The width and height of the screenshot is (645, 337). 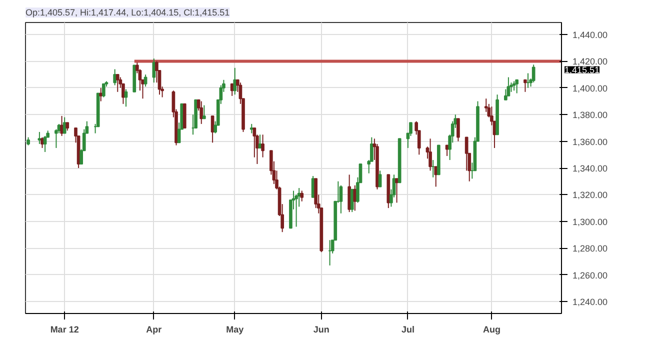 I want to click on text: 1,415.51, so click(x=582, y=70).